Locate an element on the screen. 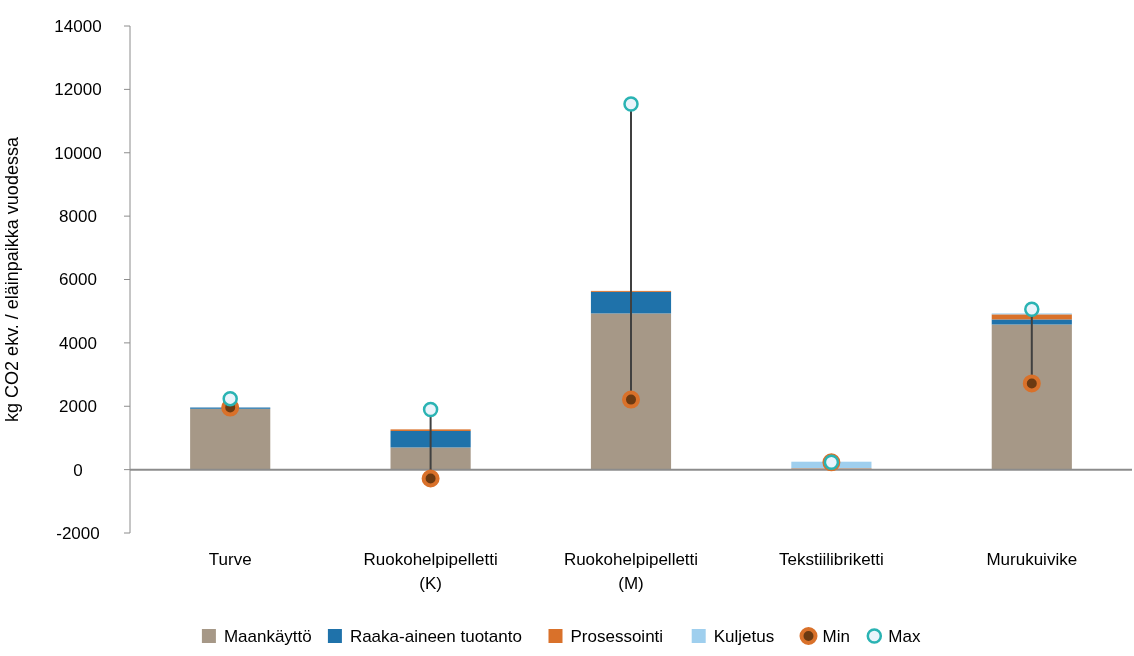  y-tick-label: 6000 is located at coordinates (78, 280).